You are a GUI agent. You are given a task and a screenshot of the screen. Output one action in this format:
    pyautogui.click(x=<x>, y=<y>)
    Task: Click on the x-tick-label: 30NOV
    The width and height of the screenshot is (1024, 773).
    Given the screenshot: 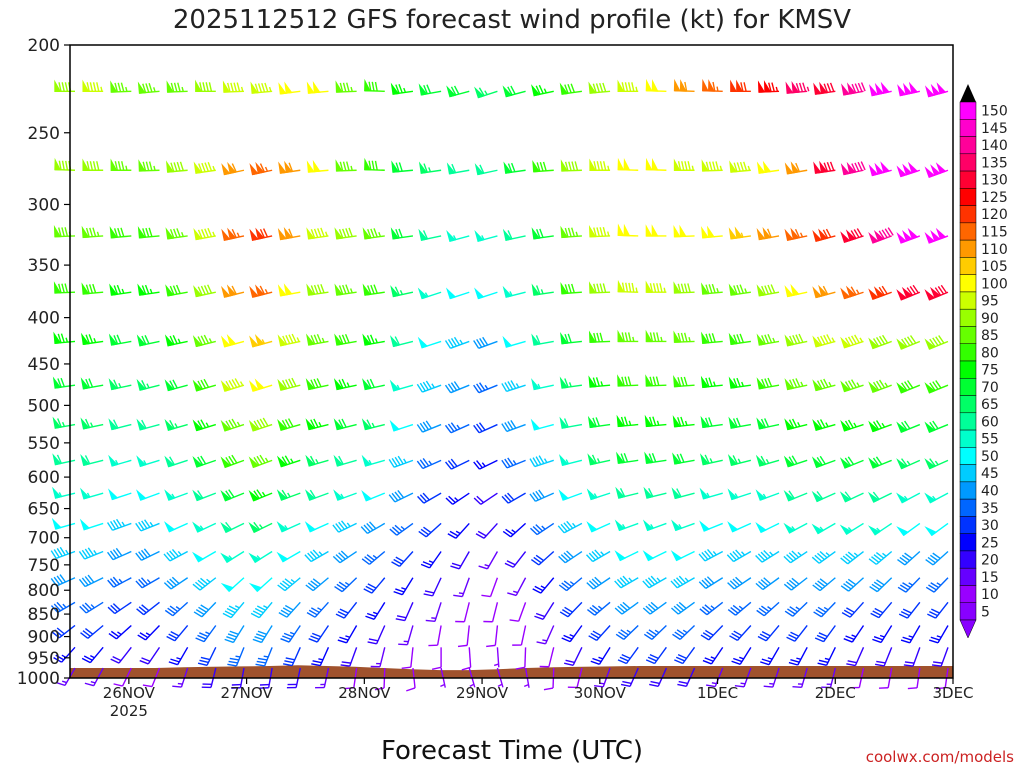 What is the action you would take?
    pyautogui.click(x=600, y=693)
    